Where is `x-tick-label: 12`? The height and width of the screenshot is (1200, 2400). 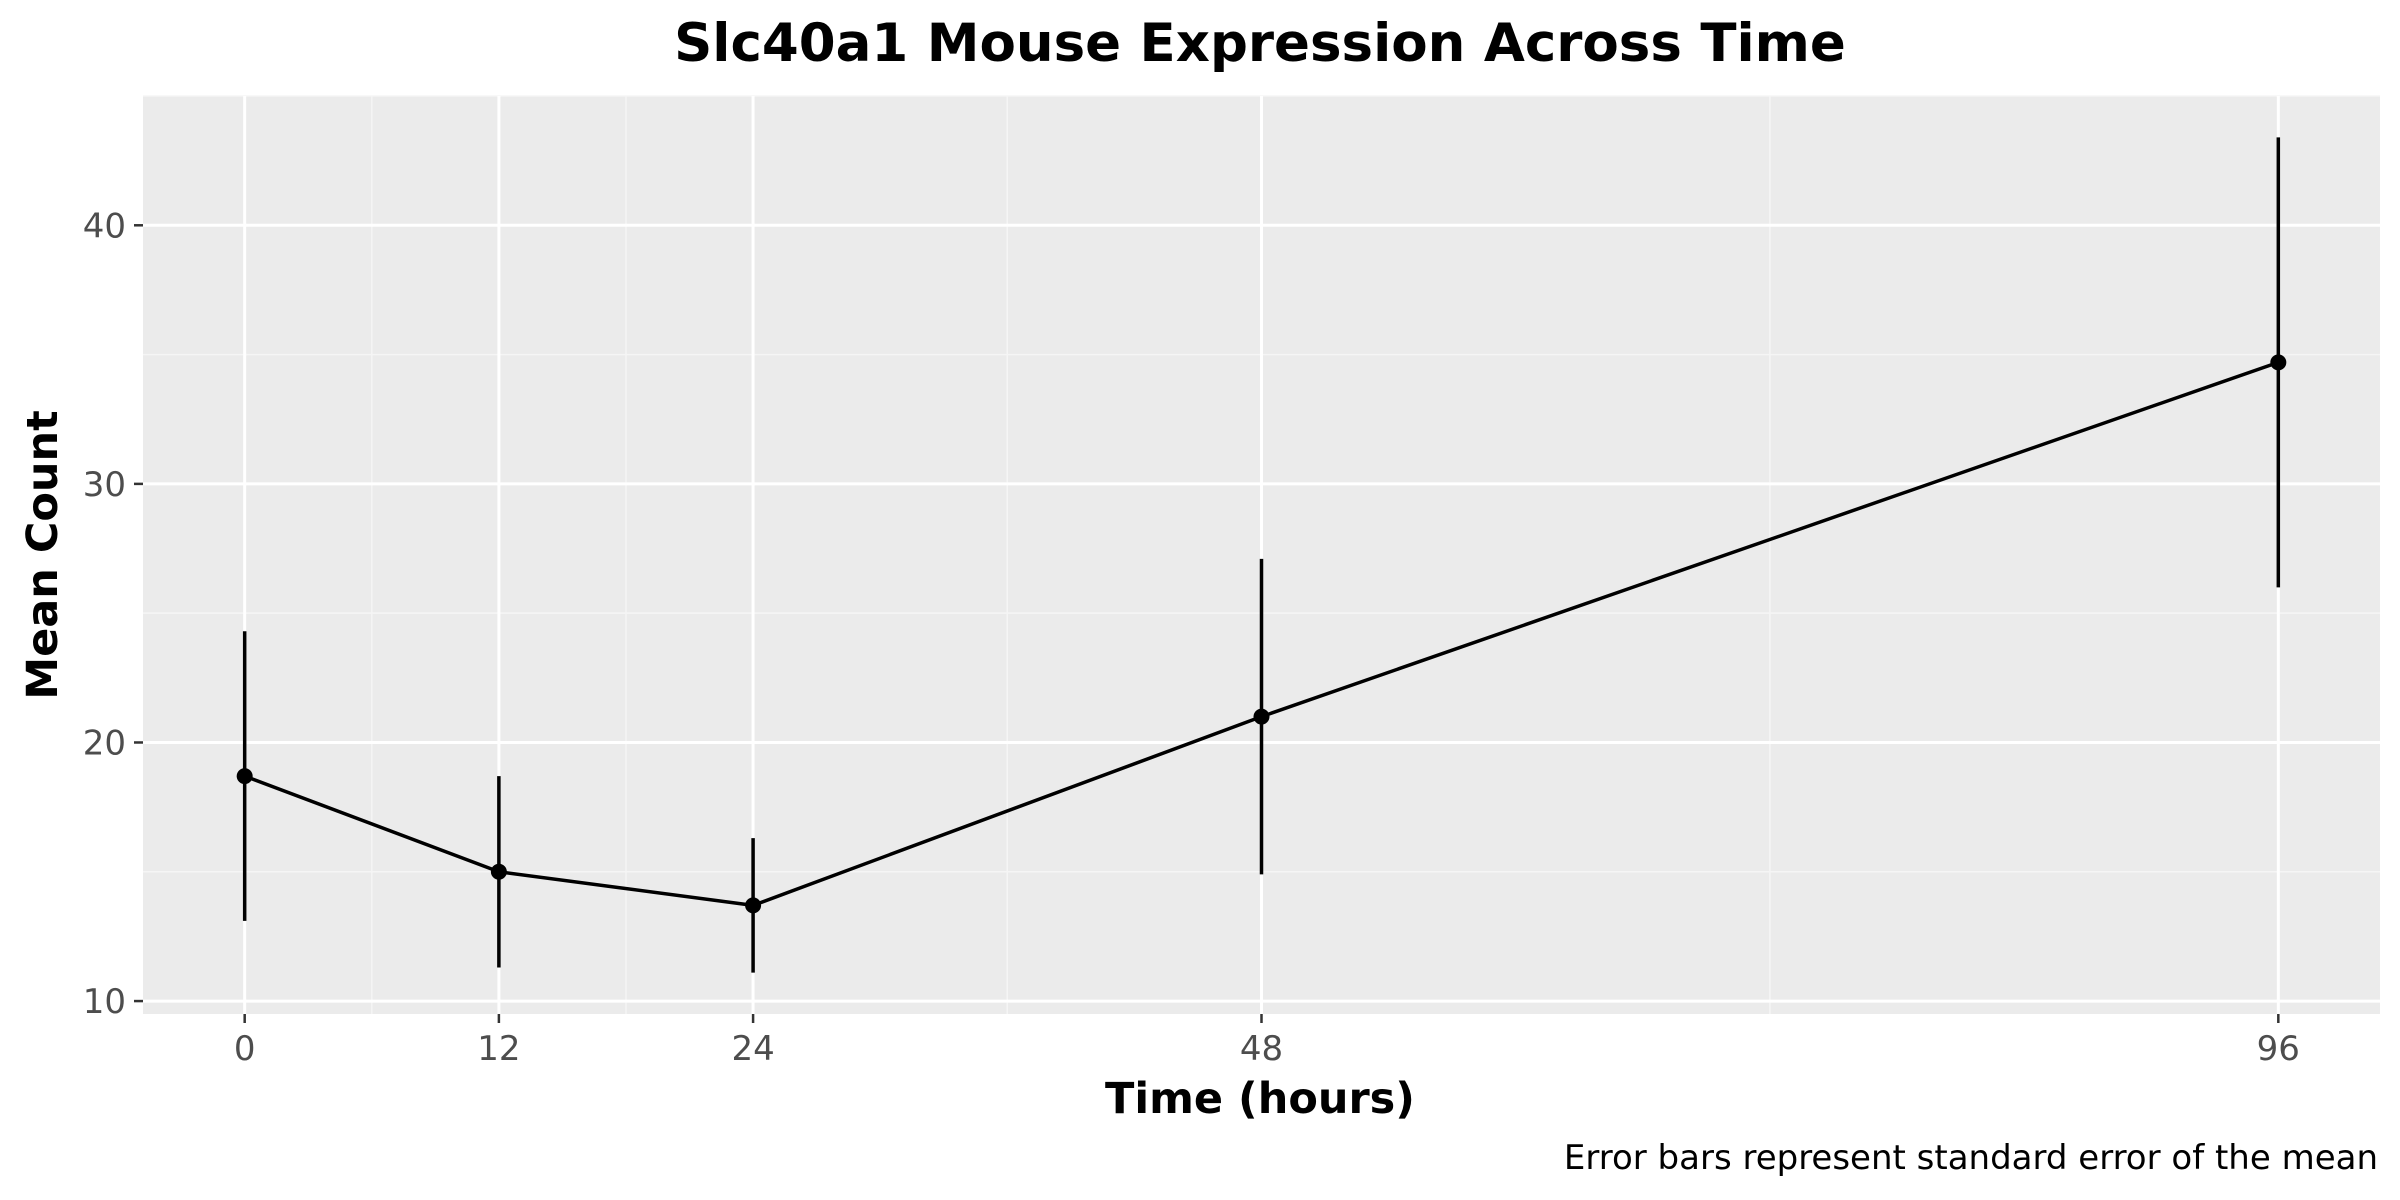
x-tick-label: 12 is located at coordinates (498, 1049).